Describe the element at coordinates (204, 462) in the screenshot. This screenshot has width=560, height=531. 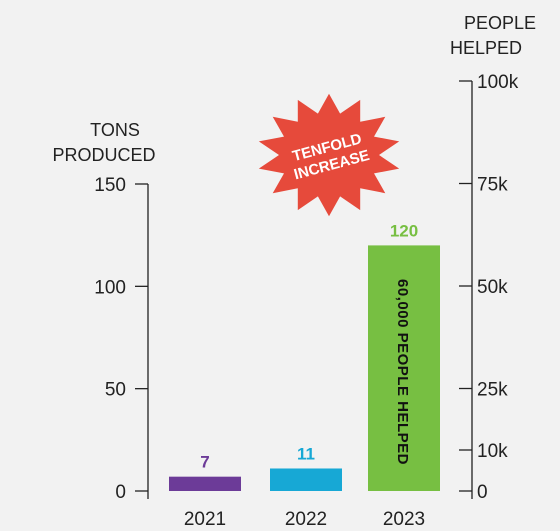
I see `value-label-2021: 7` at that location.